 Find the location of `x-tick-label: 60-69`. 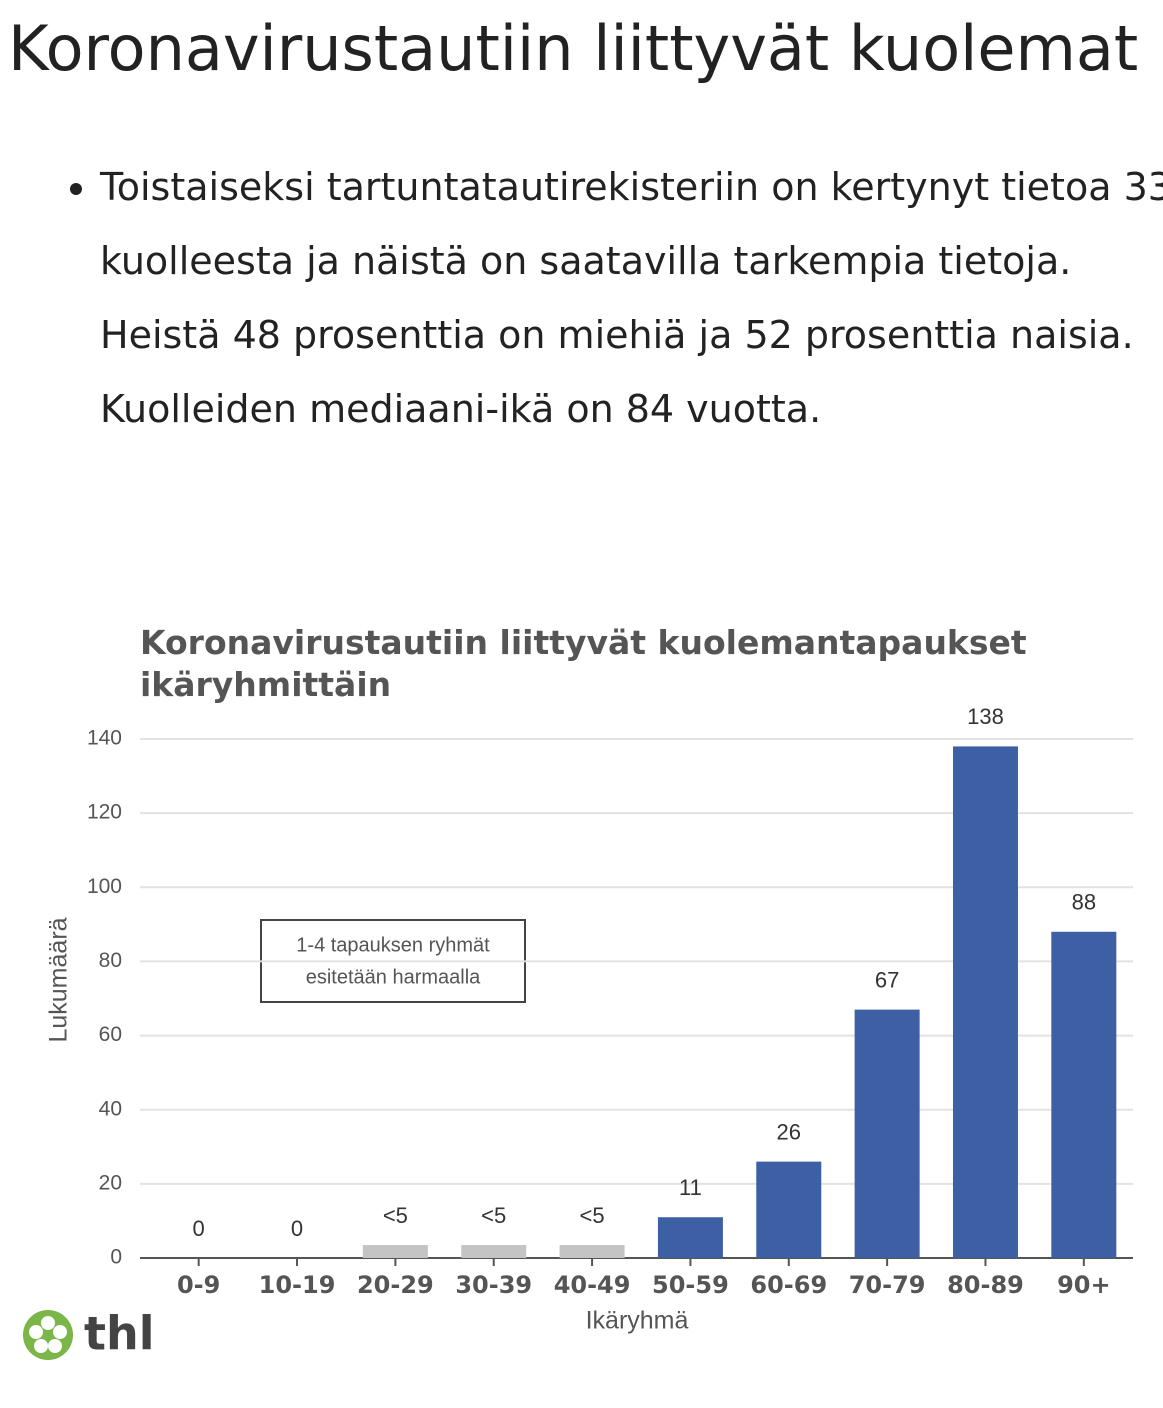

x-tick-label: 60-69 is located at coordinates (788, 1285).